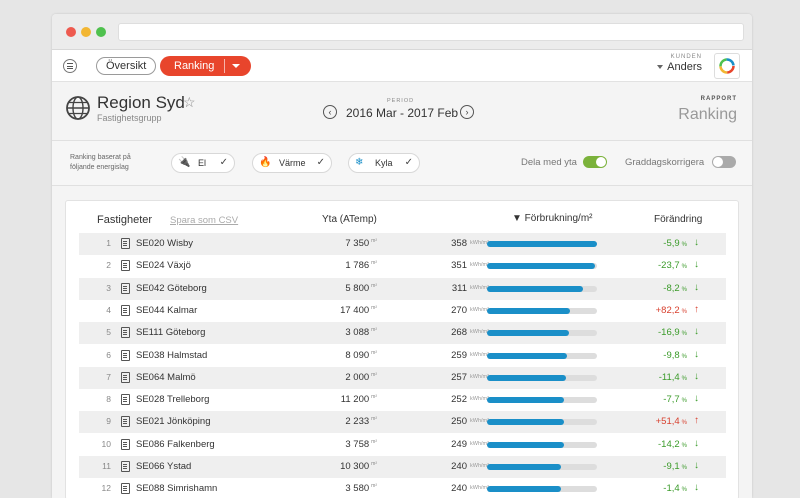 Image resolution: width=800 pixels, height=498 pixels. I want to click on property-name: SE038 Halmstad, so click(172, 355).